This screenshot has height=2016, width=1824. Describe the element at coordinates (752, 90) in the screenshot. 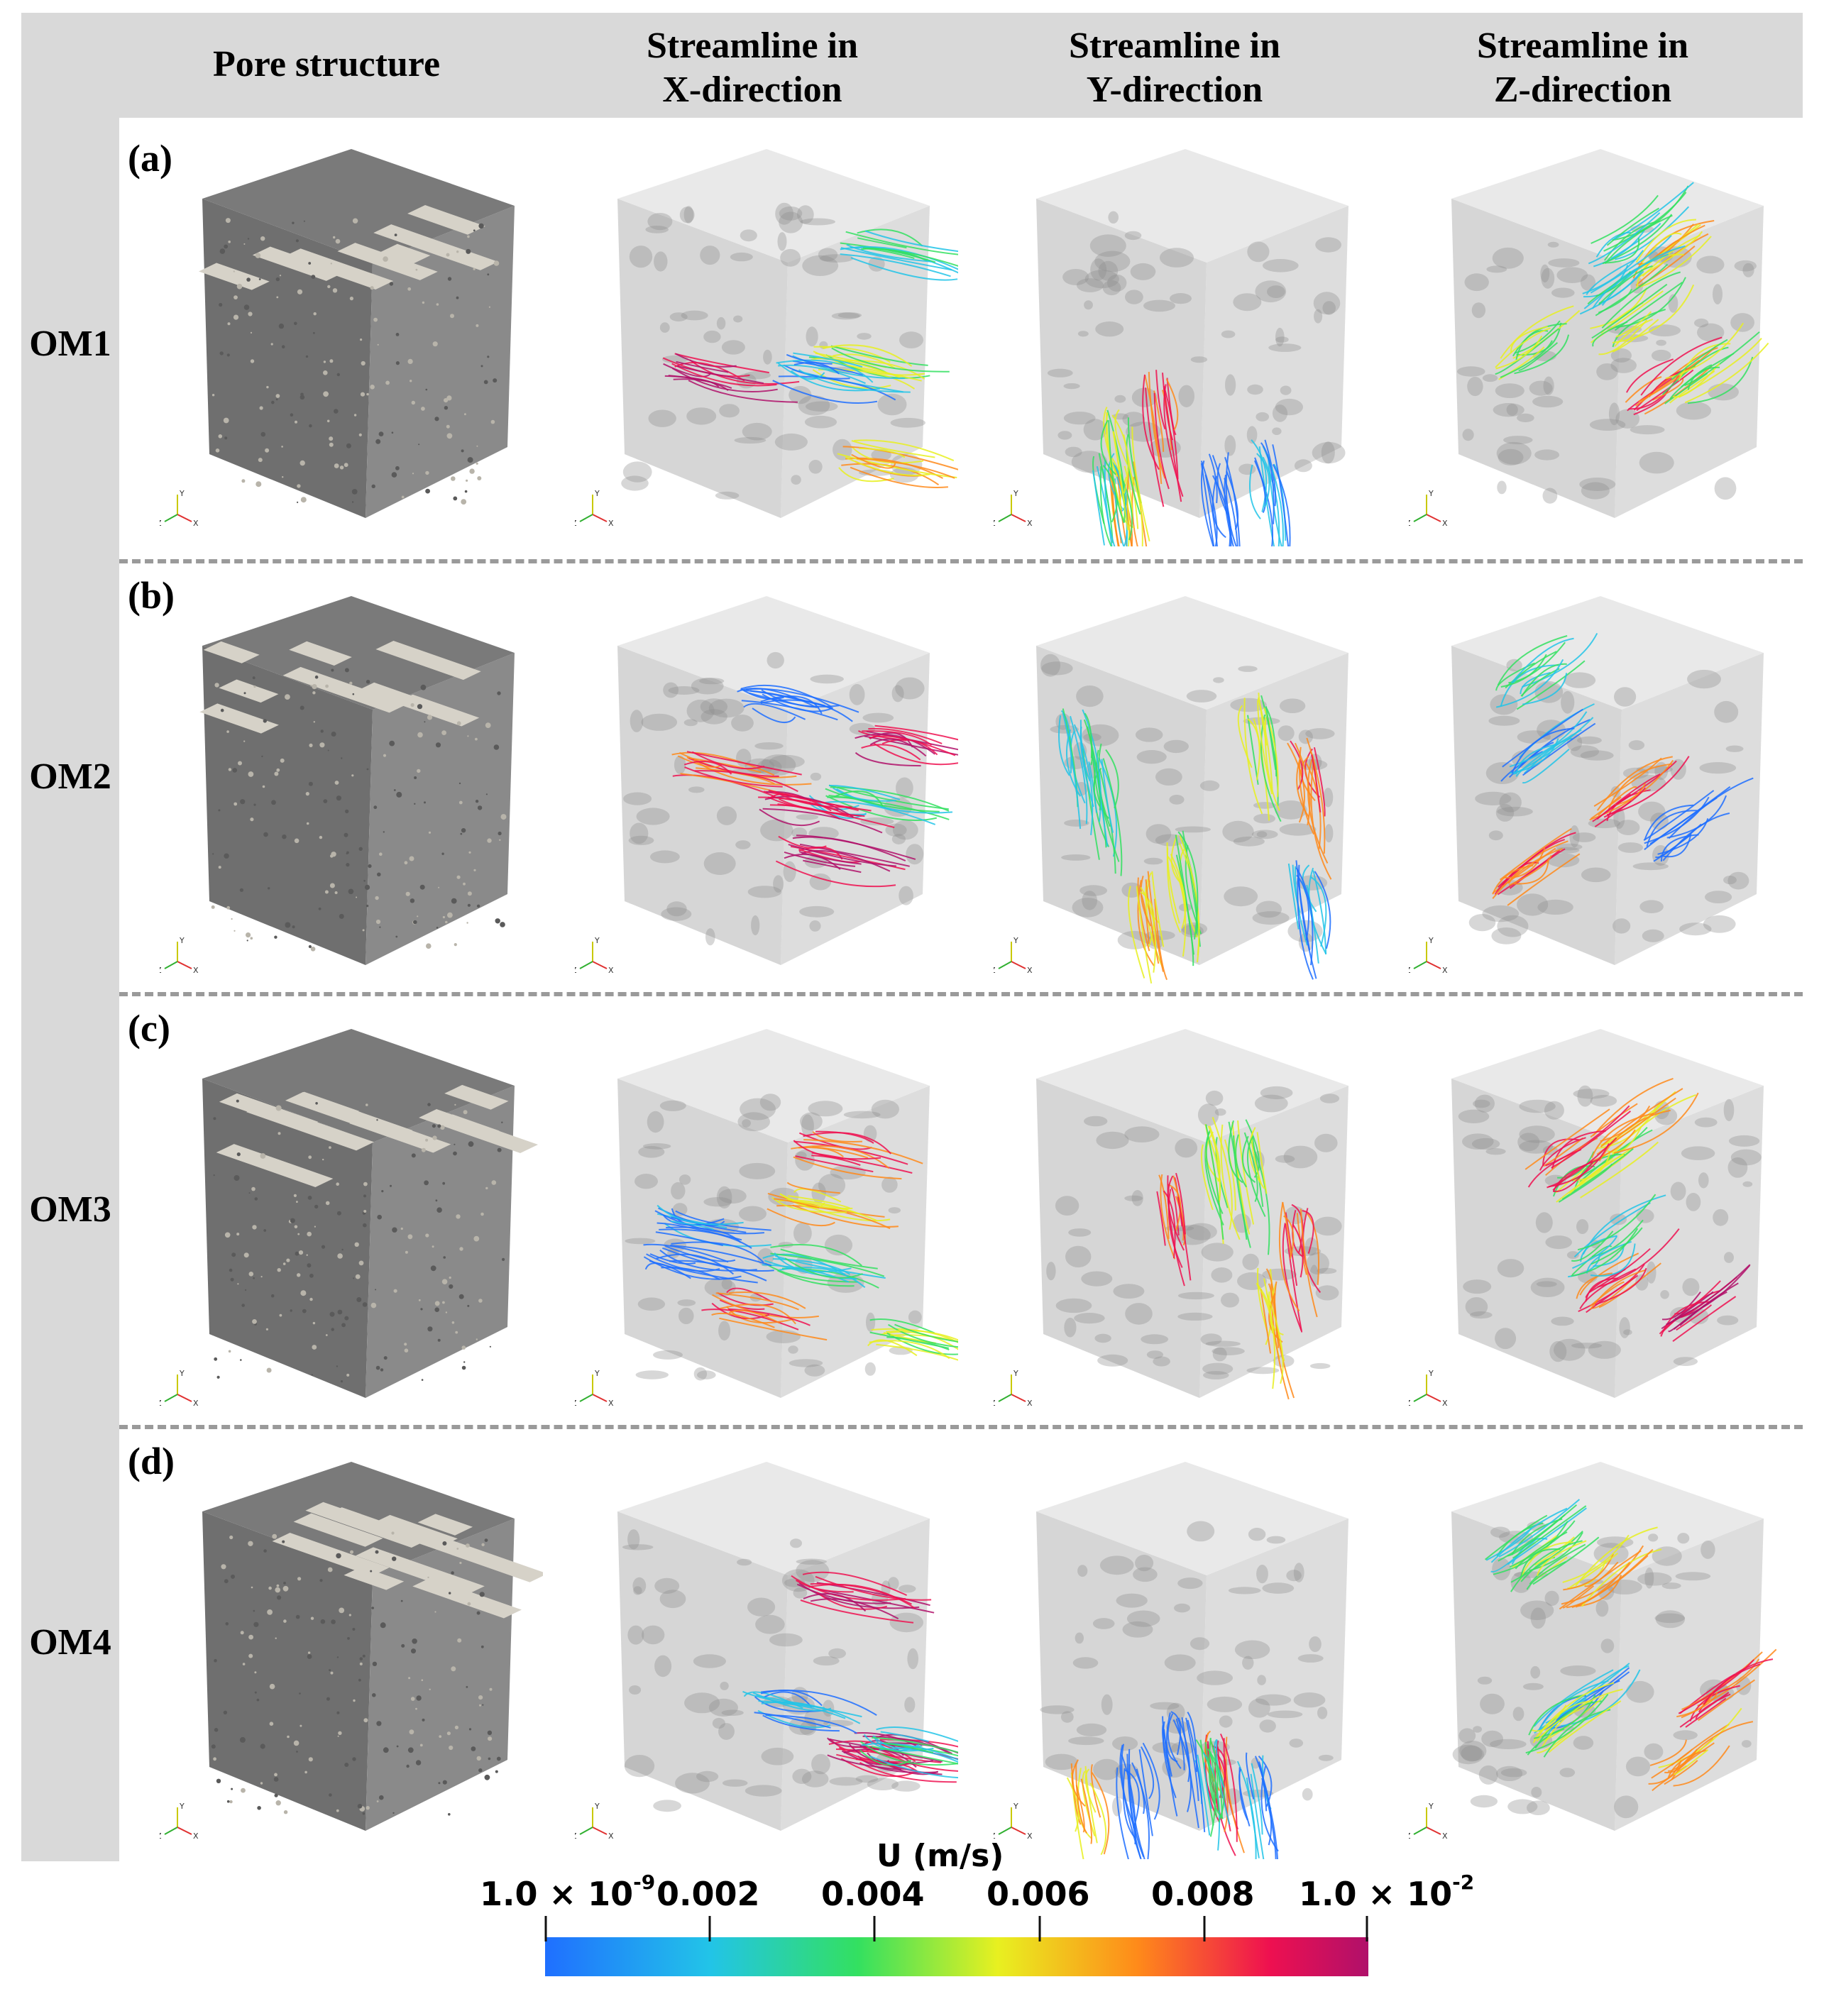

I see `column-header-line2: X-direction` at that location.